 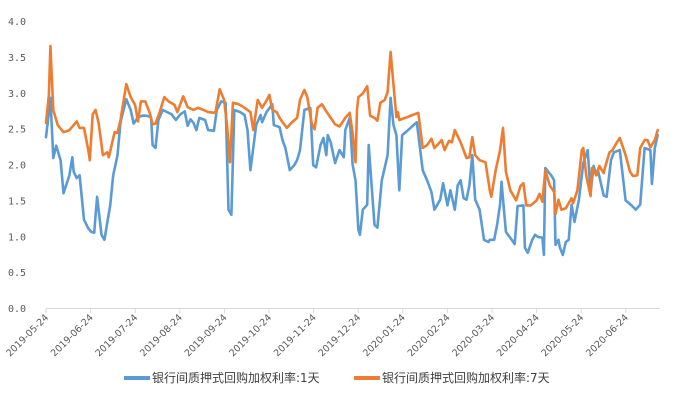 What do you see at coordinates (161, 335) in the screenshot?
I see `x-tick-label: 2019-08-24` at bounding box center [161, 335].